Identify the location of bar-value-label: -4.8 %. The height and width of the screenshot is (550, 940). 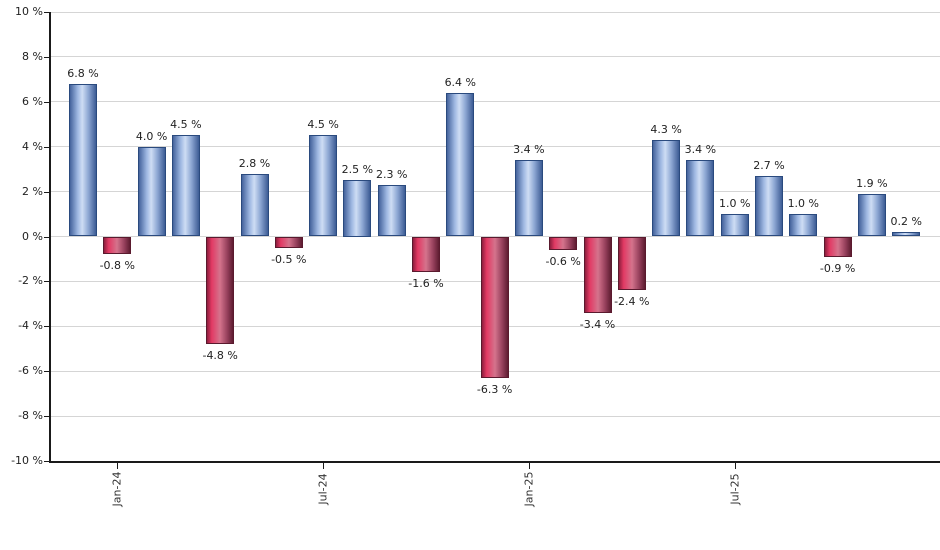
(220, 356).